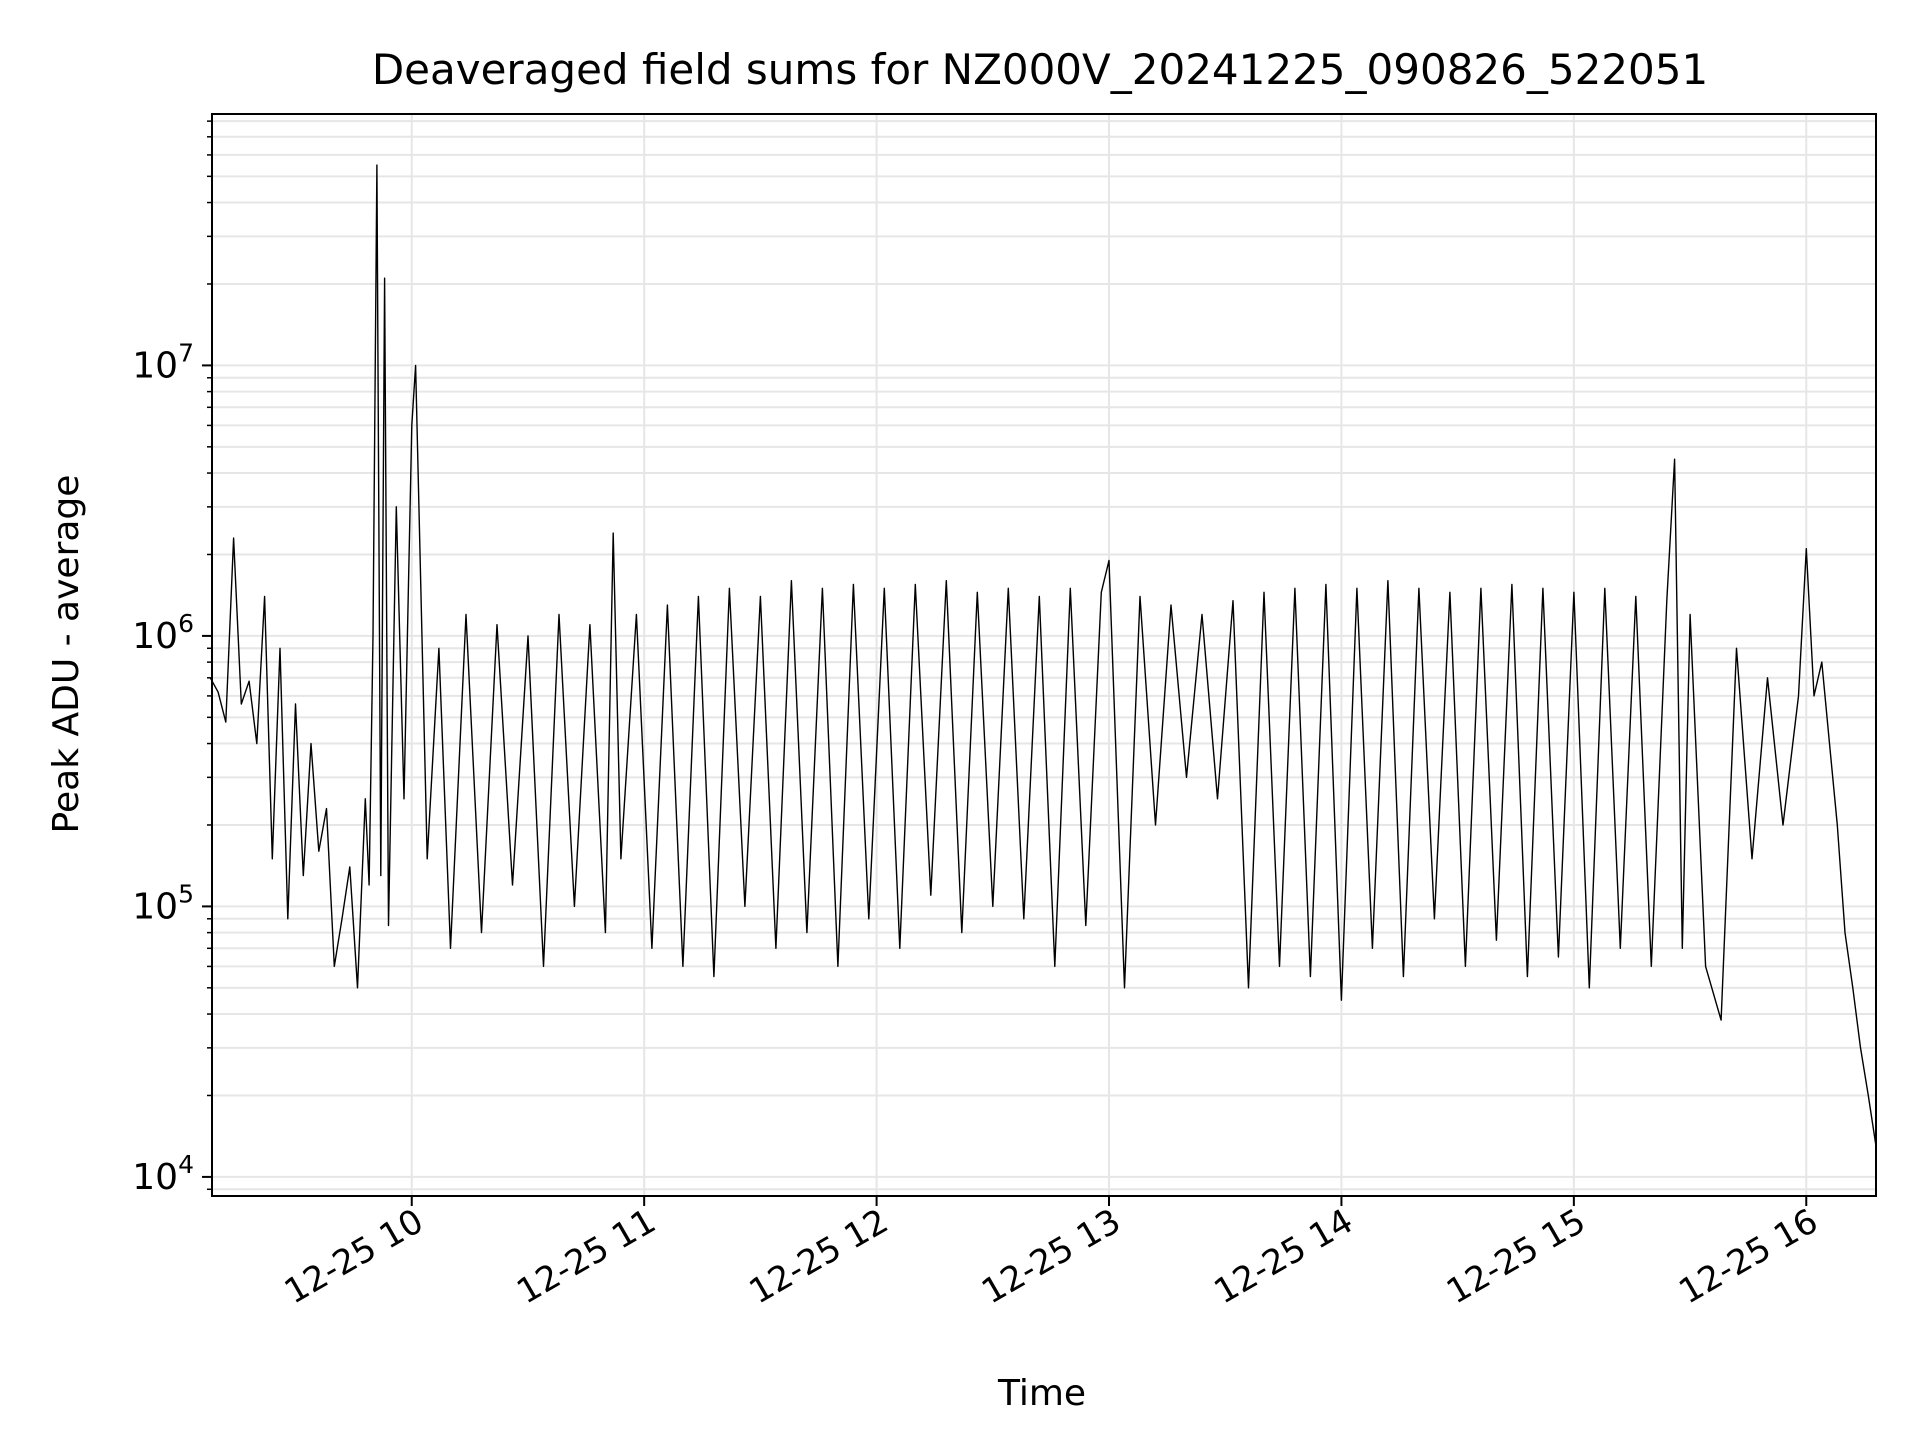 The width and height of the screenshot is (1920, 1440). Describe the element at coordinates (163, 362) in the screenshot. I see `y-tick-label: 10⁷` at that location.